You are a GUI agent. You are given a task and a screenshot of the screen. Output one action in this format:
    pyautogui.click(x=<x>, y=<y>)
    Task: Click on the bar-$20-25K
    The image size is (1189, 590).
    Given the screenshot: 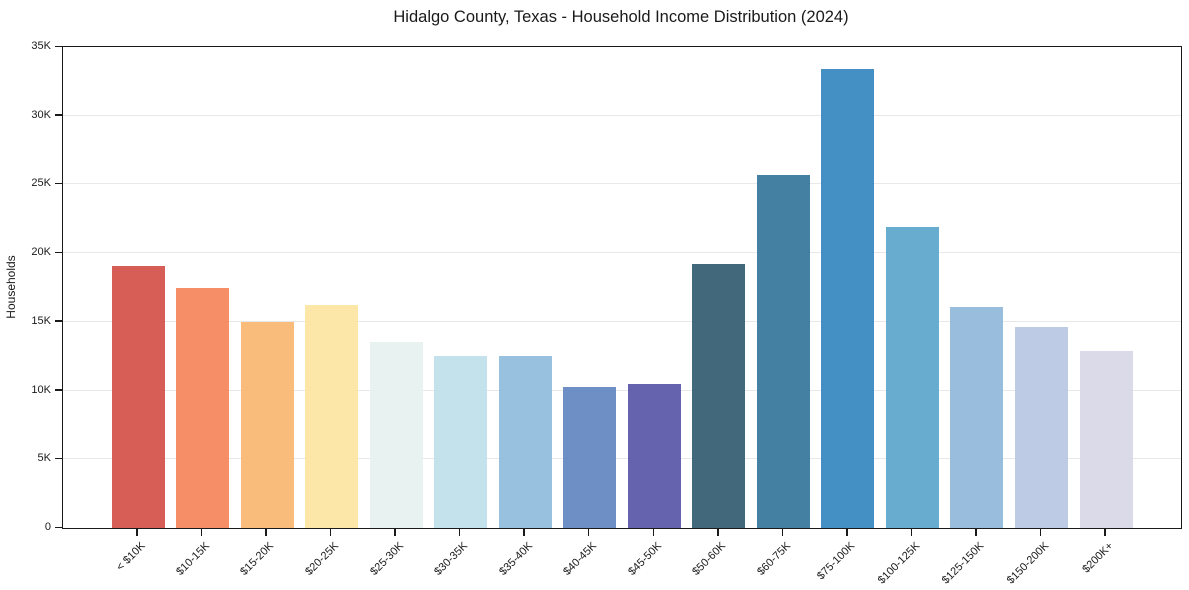 What is the action you would take?
    pyautogui.click(x=332, y=416)
    